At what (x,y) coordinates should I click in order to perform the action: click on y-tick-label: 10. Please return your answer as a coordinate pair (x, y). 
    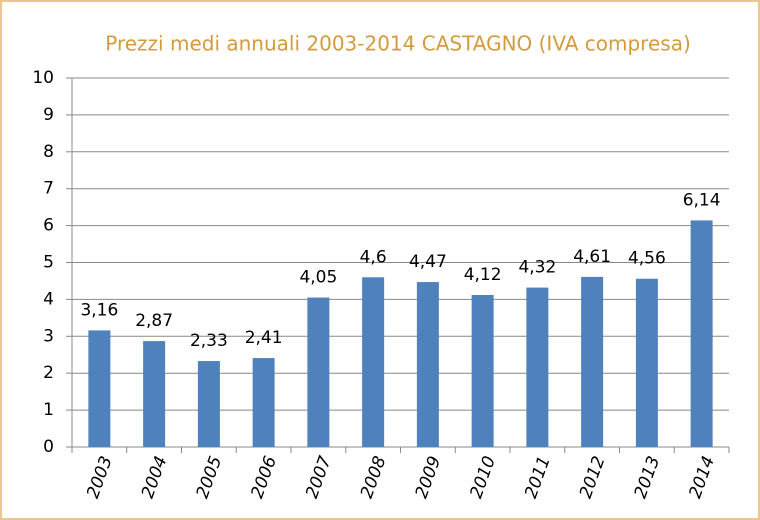
    Looking at the image, I should click on (43, 78).